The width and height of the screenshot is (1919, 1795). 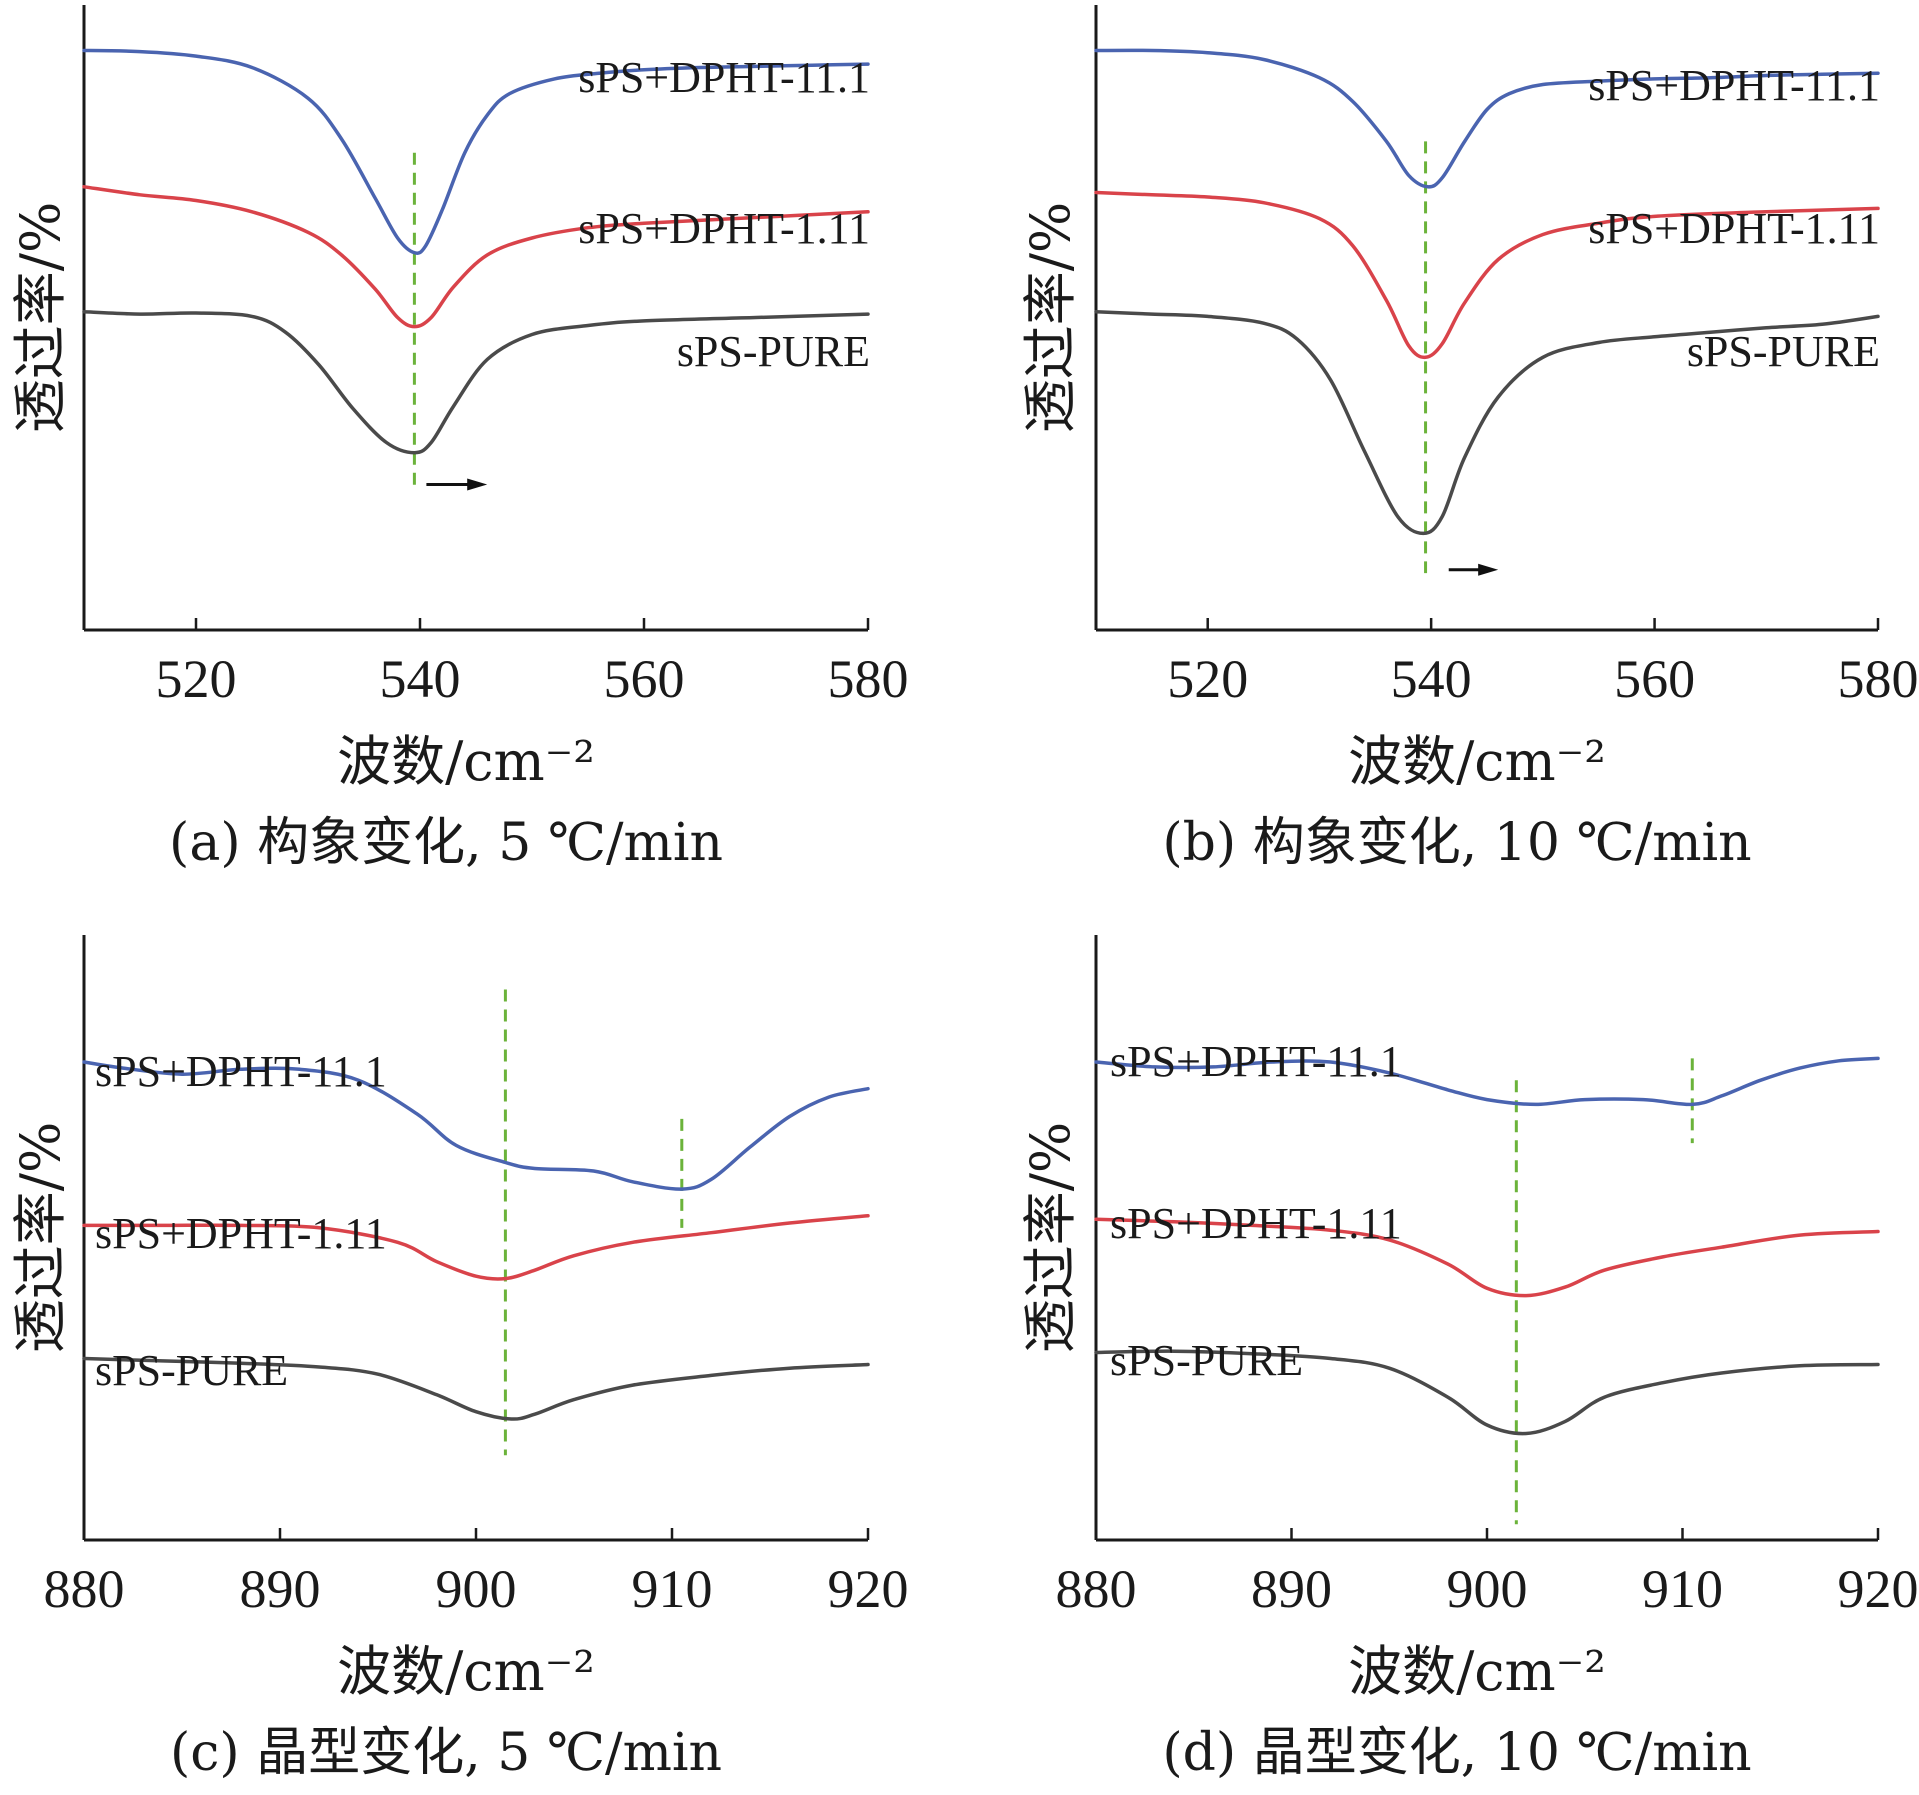 I want to click on panel-caption: (b) 构象变化, 10 ℃/min, so click(x=1456, y=843).